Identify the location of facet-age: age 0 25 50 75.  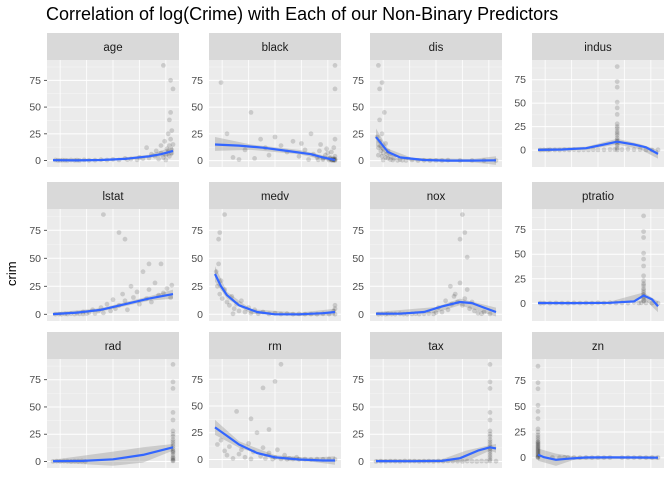
(104, 100).